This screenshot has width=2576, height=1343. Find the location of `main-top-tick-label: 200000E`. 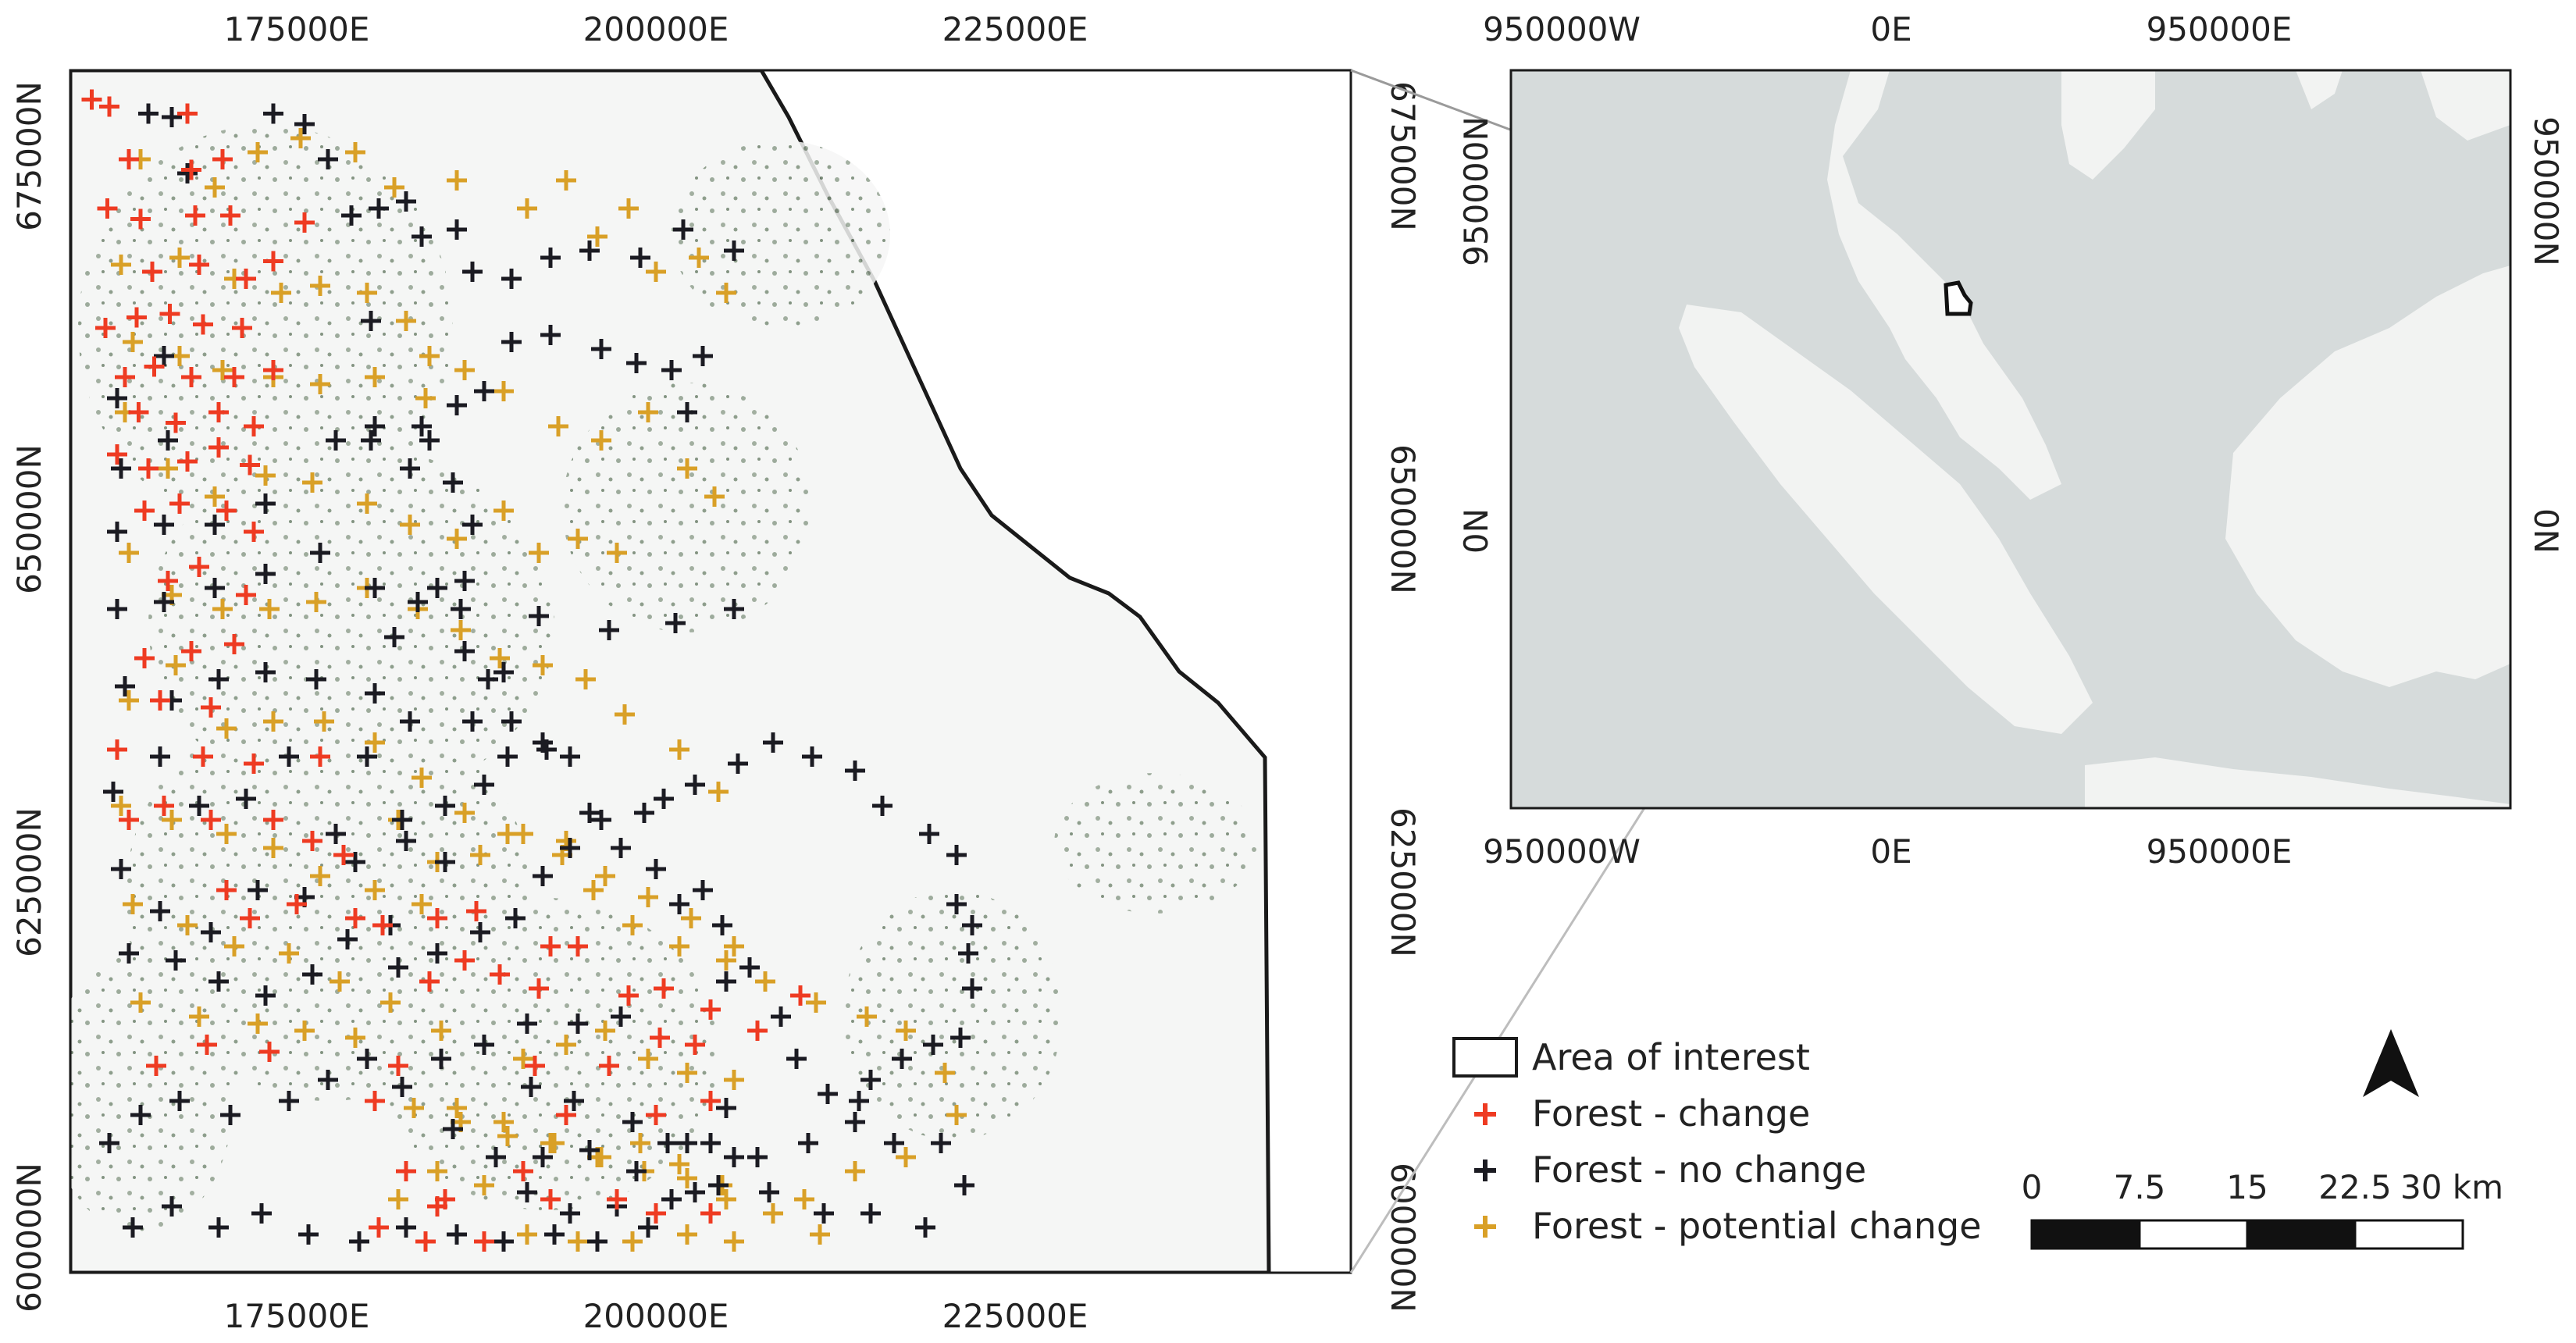

main-top-tick-label: 200000E is located at coordinates (656, 29).